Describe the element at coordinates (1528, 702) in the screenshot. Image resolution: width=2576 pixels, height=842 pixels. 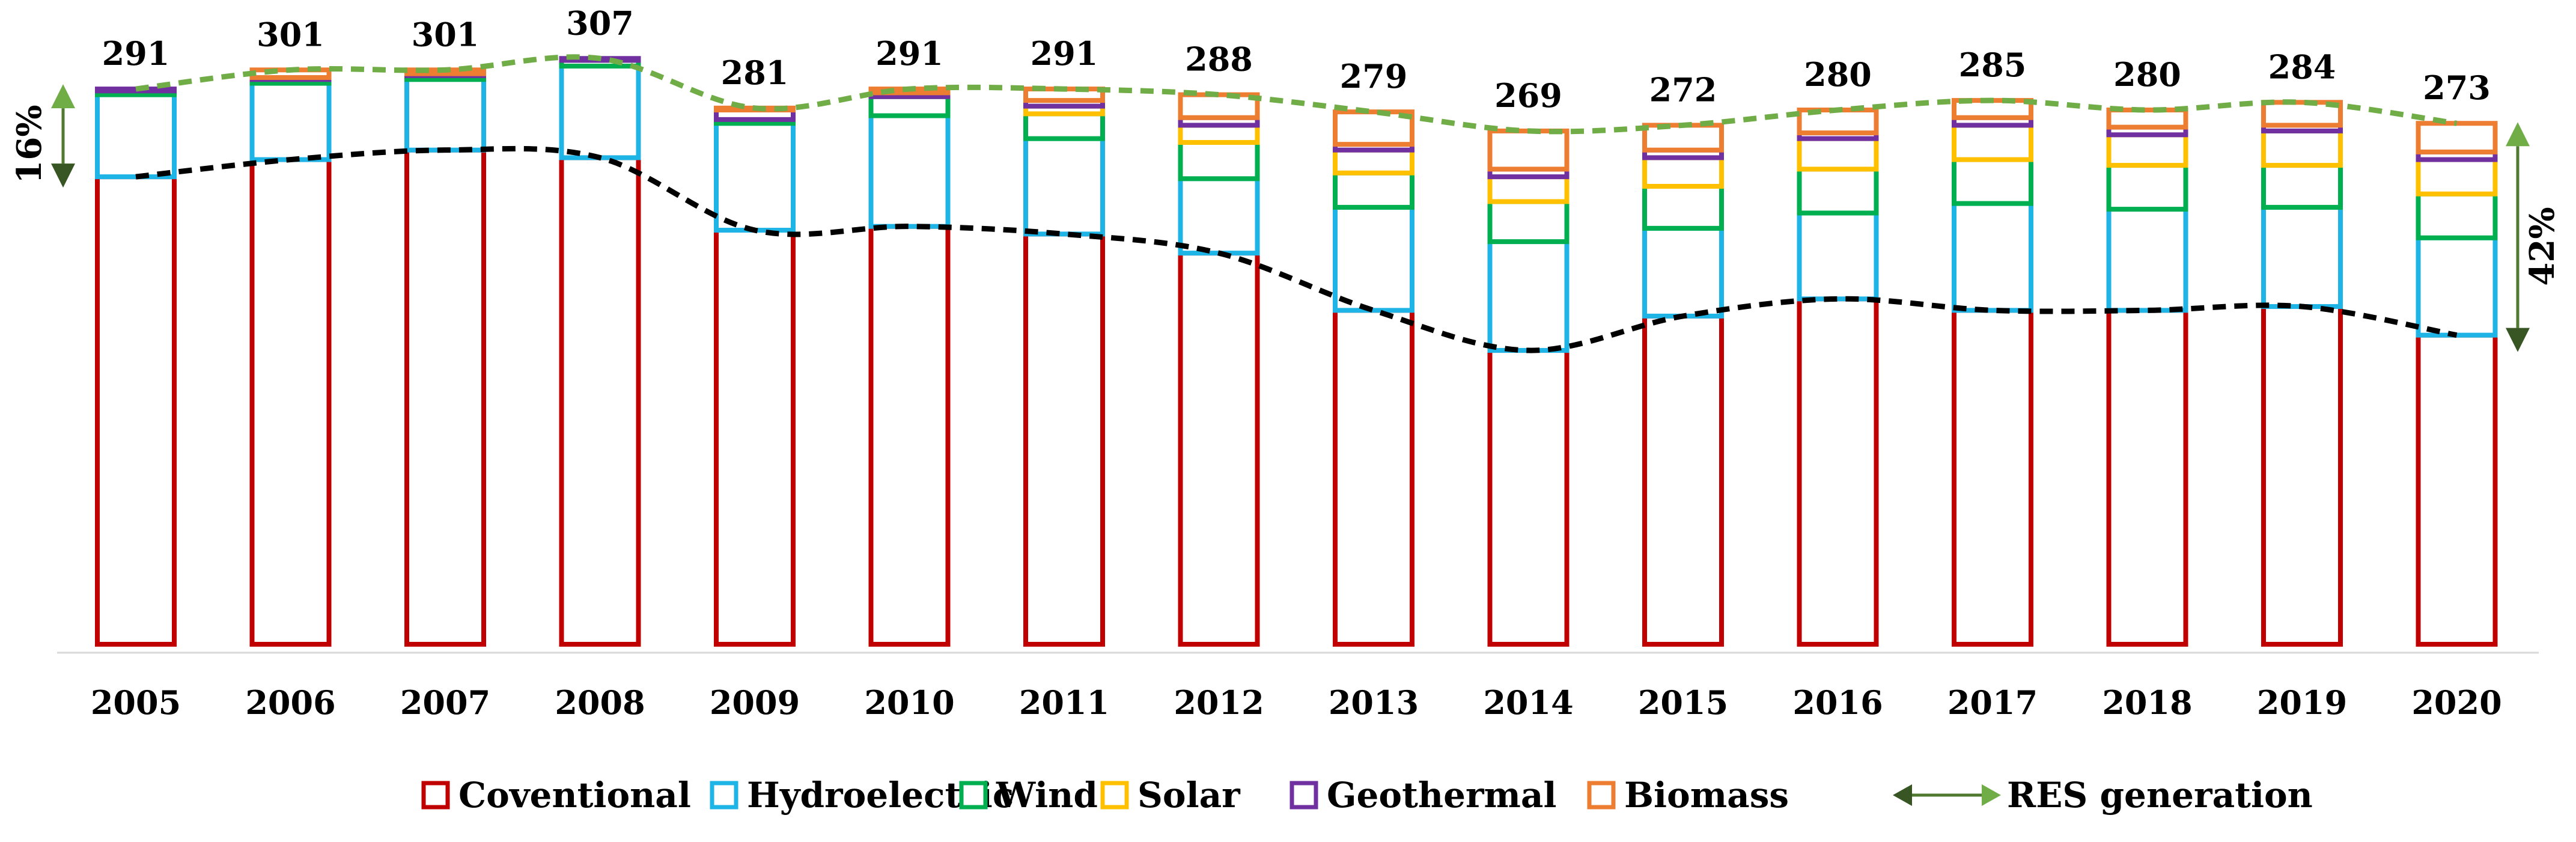
I see `x-tick-label-2014: 2014` at that location.